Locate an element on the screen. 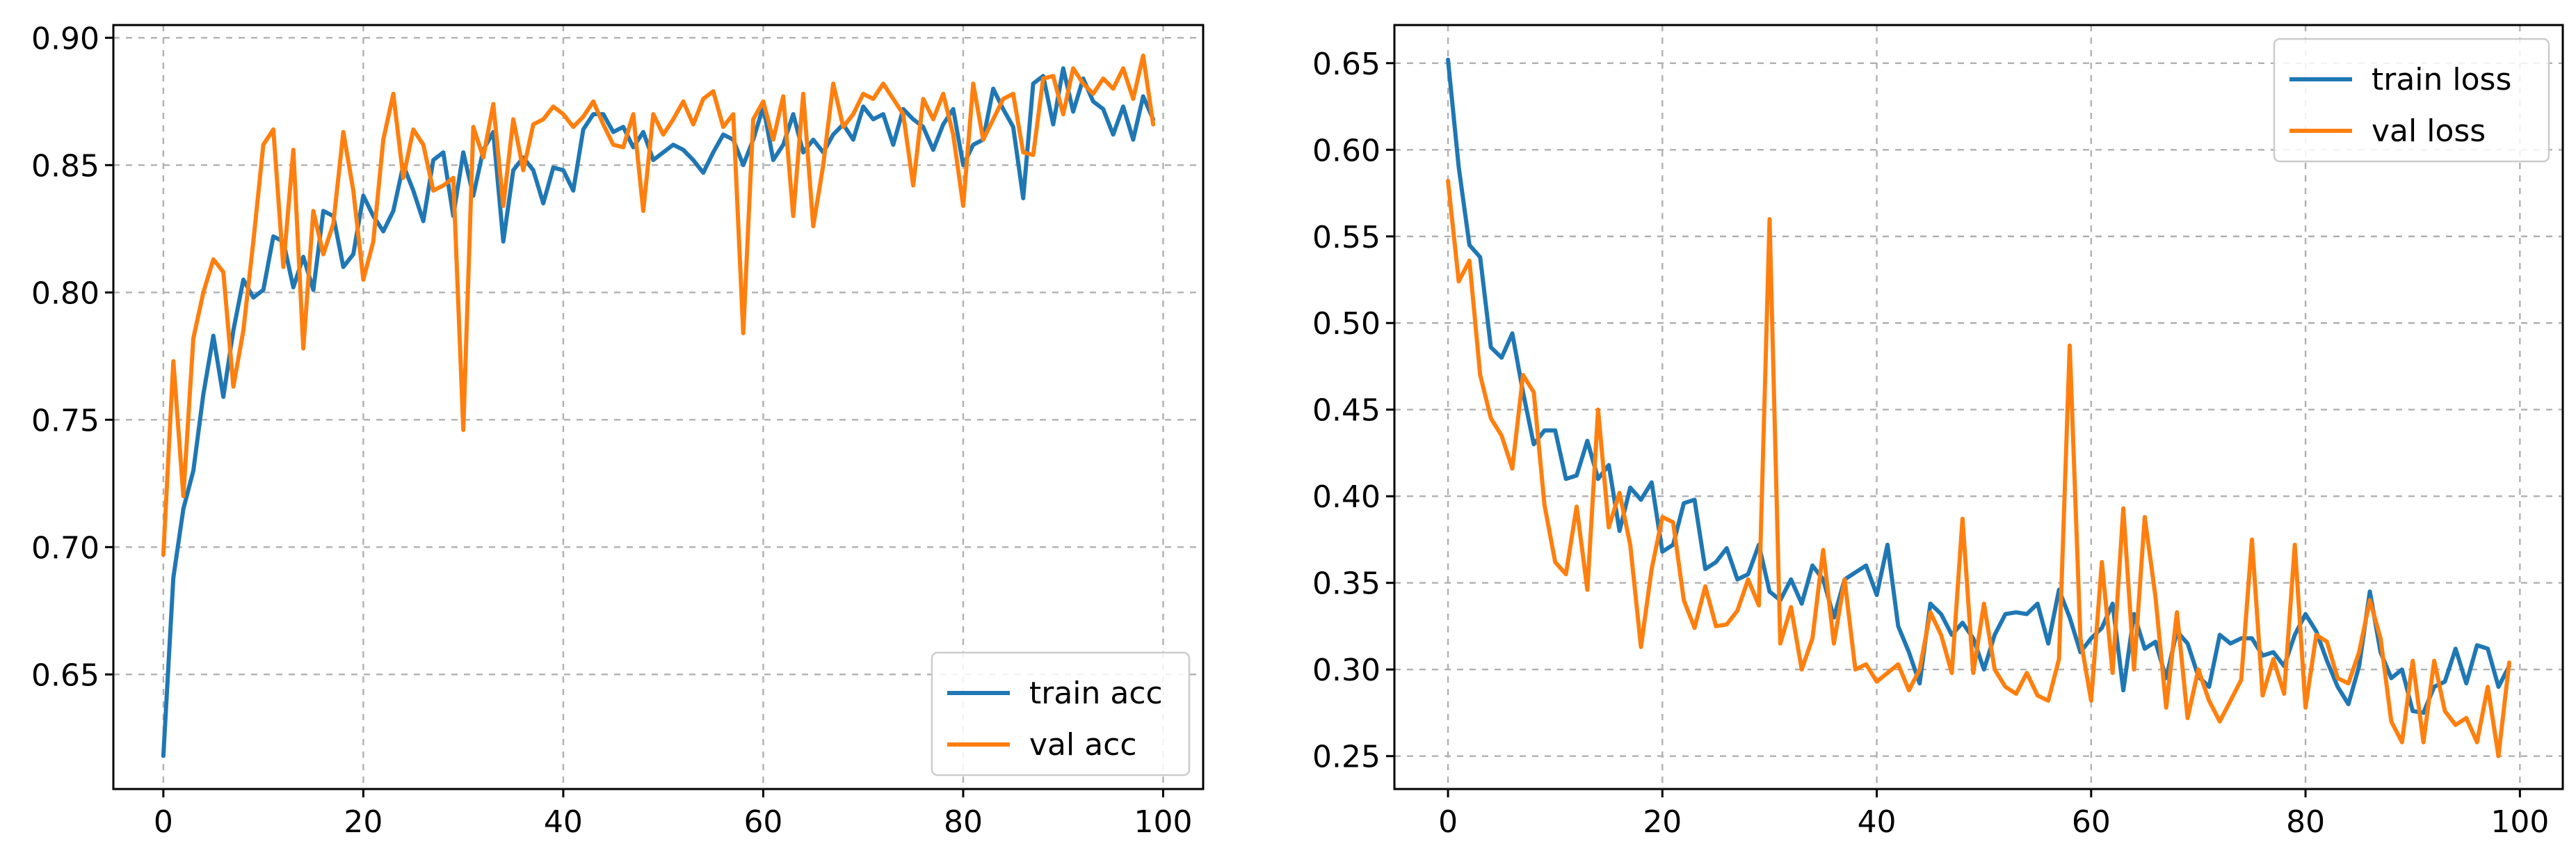 The height and width of the screenshot is (860, 2576). y-tick-label: 0.35 is located at coordinates (1346, 584).